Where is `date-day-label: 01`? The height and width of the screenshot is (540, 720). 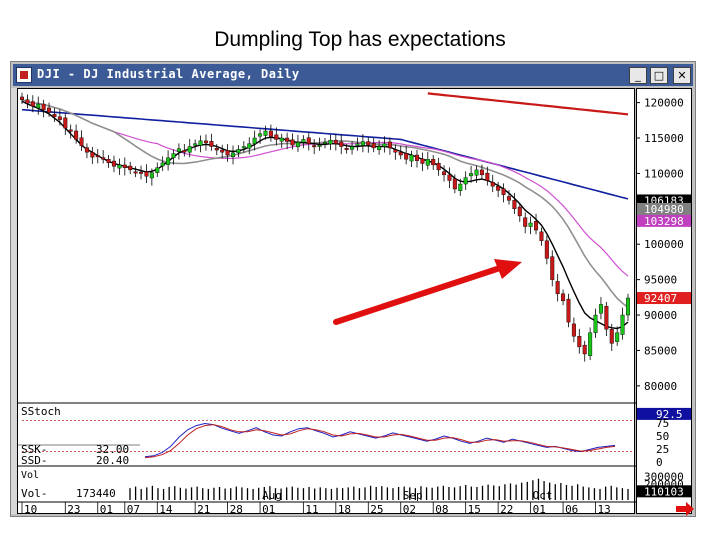 date-day-label: 01 is located at coordinates (268, 509).